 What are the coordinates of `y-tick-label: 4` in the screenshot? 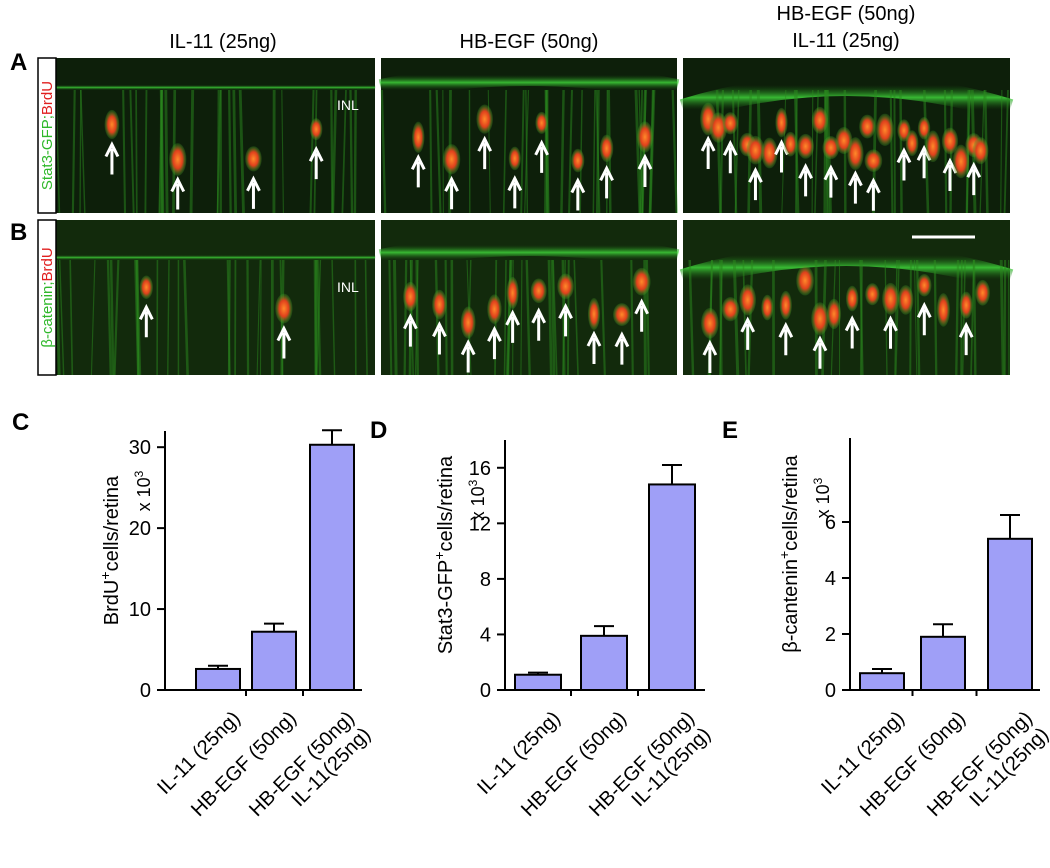 It's located at (485, 635).